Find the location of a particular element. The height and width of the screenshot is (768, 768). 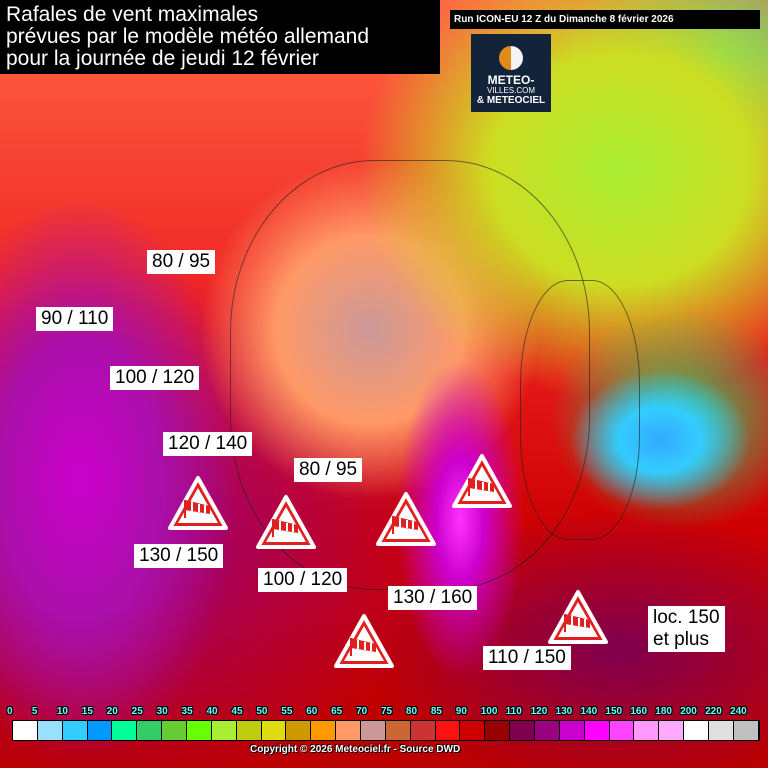

alps-border is located at coordinates (580, 410).